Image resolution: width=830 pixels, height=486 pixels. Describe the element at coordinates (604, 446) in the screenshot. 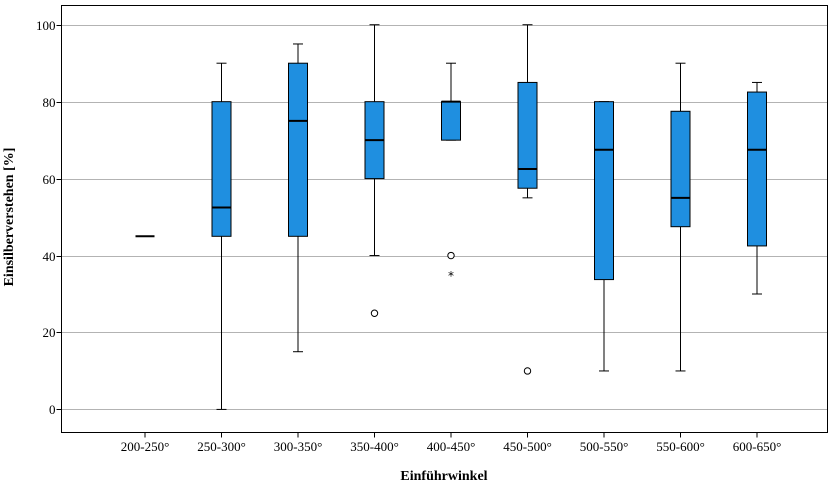

I see `x-tick-label: 500-550°` at that location.